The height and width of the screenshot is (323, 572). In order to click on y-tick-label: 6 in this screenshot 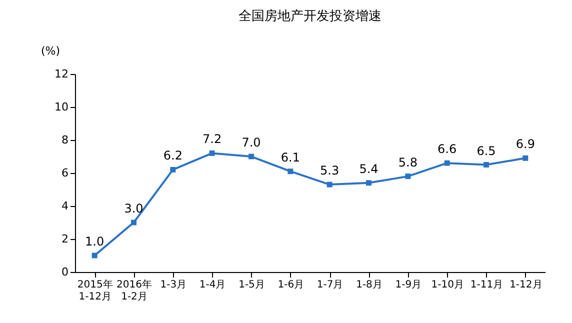, I will do `click(65, 173)`.